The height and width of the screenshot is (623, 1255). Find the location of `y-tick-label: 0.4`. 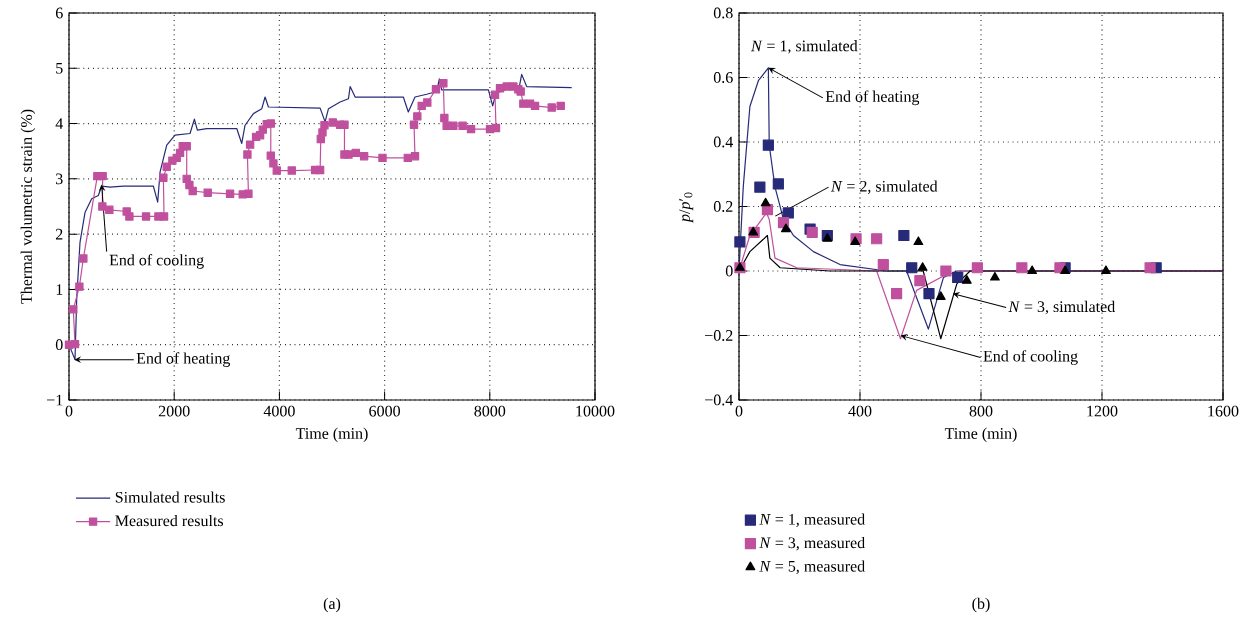

y-tick-label: 0.4 is located at coordinates (723, 142).